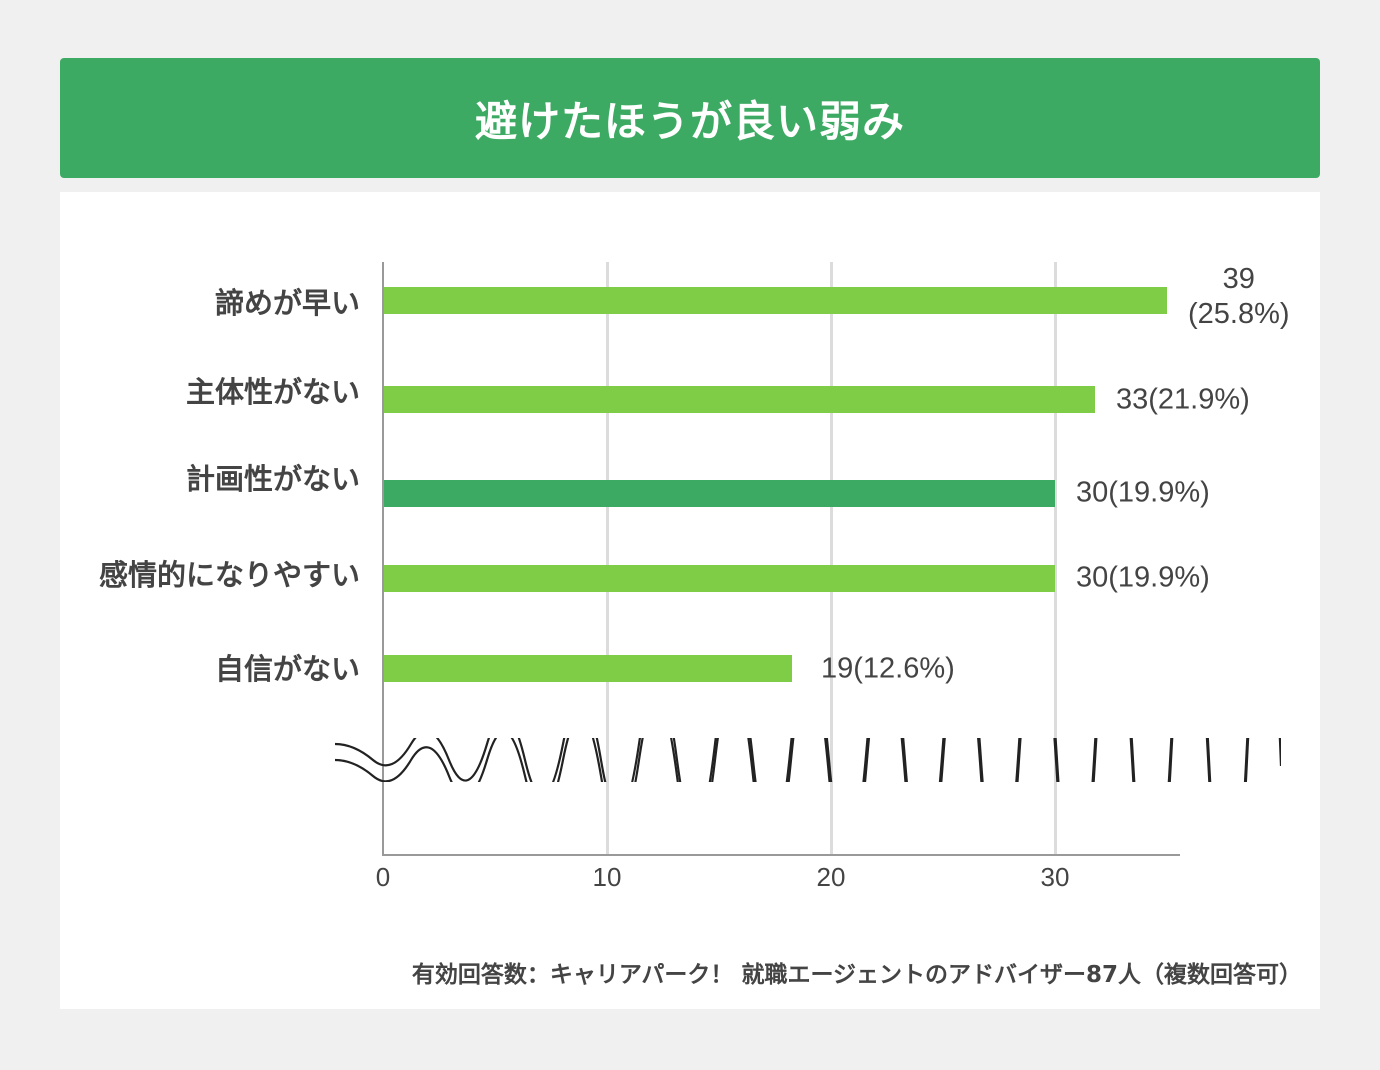  Describe the element at coordinates (1238, 279) in the screenshot. I see `value-count: 39` at that location.